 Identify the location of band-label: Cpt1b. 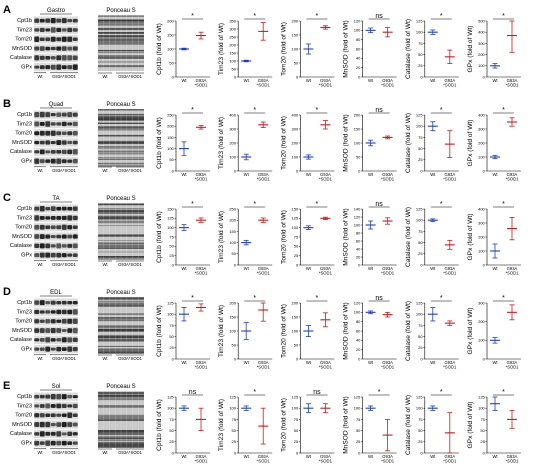
(24, 397).